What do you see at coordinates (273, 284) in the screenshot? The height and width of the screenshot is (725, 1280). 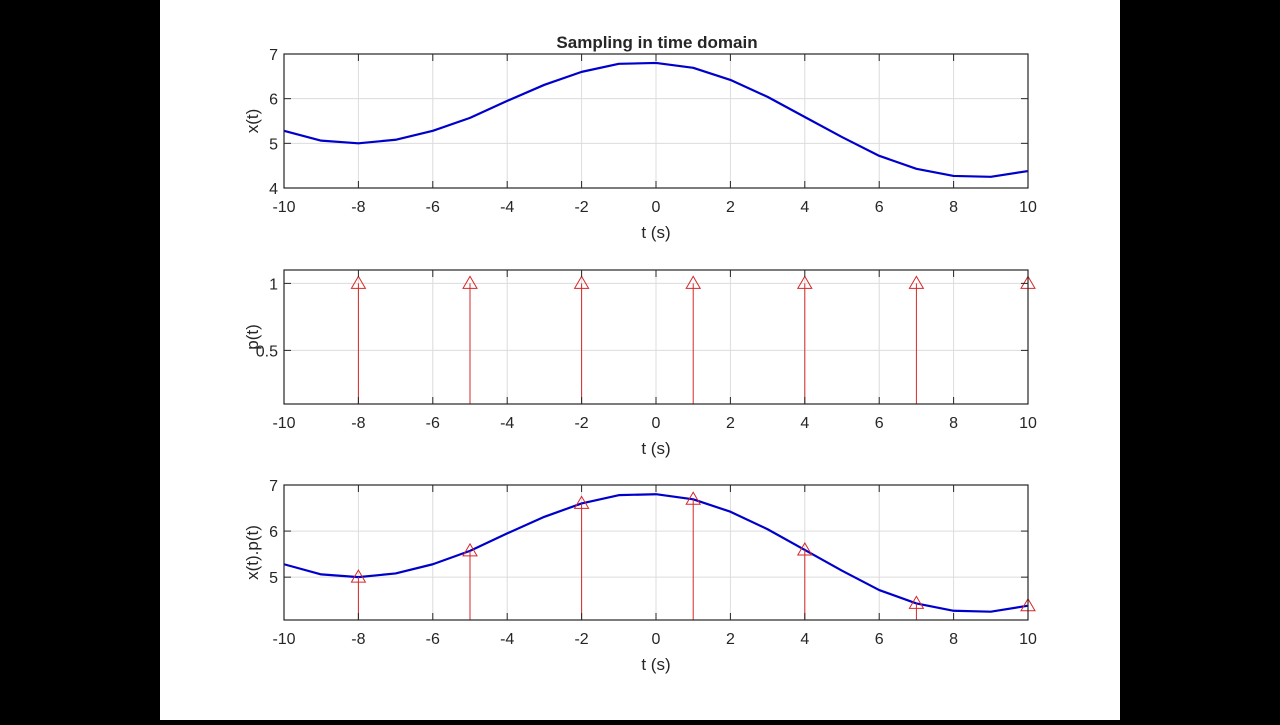 I see `y-tick-label: 1` at bounding box center [273, 284].